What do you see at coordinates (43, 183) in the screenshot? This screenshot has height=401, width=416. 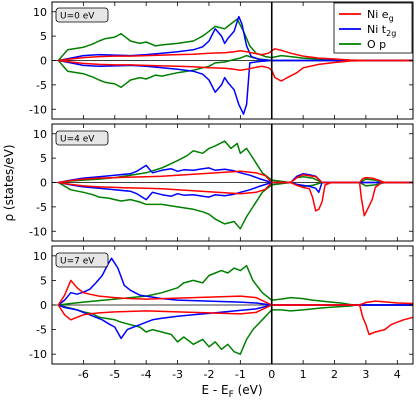 I see `panel-u4-ytick-label-2: 0` at bounding box center [43, 183].